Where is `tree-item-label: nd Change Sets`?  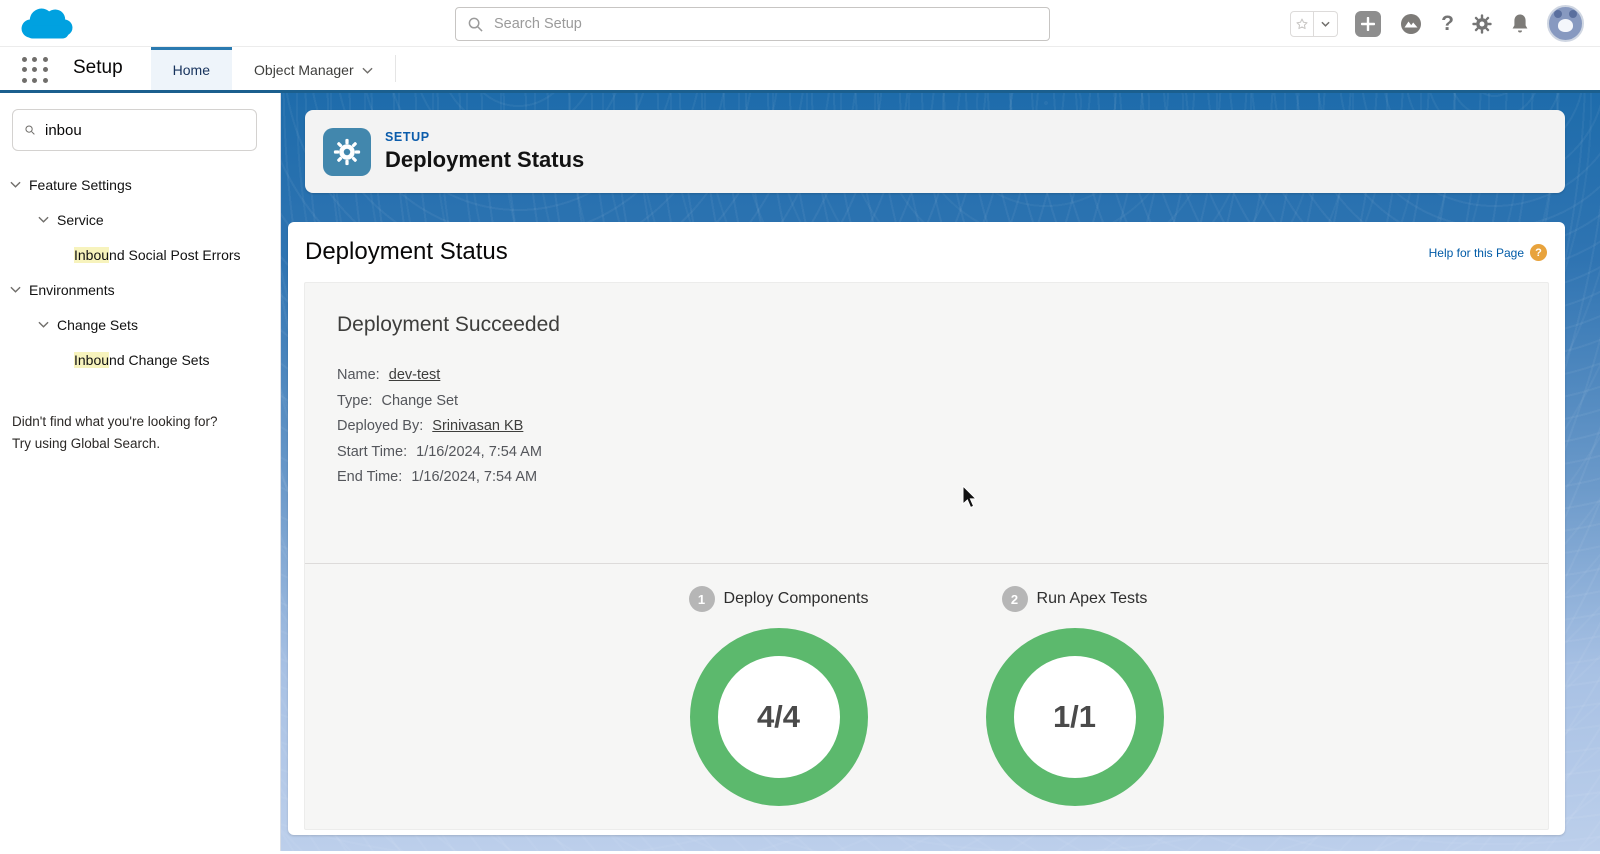
tree-item-label: nd Change Sets is located at coordinates (159, 359).